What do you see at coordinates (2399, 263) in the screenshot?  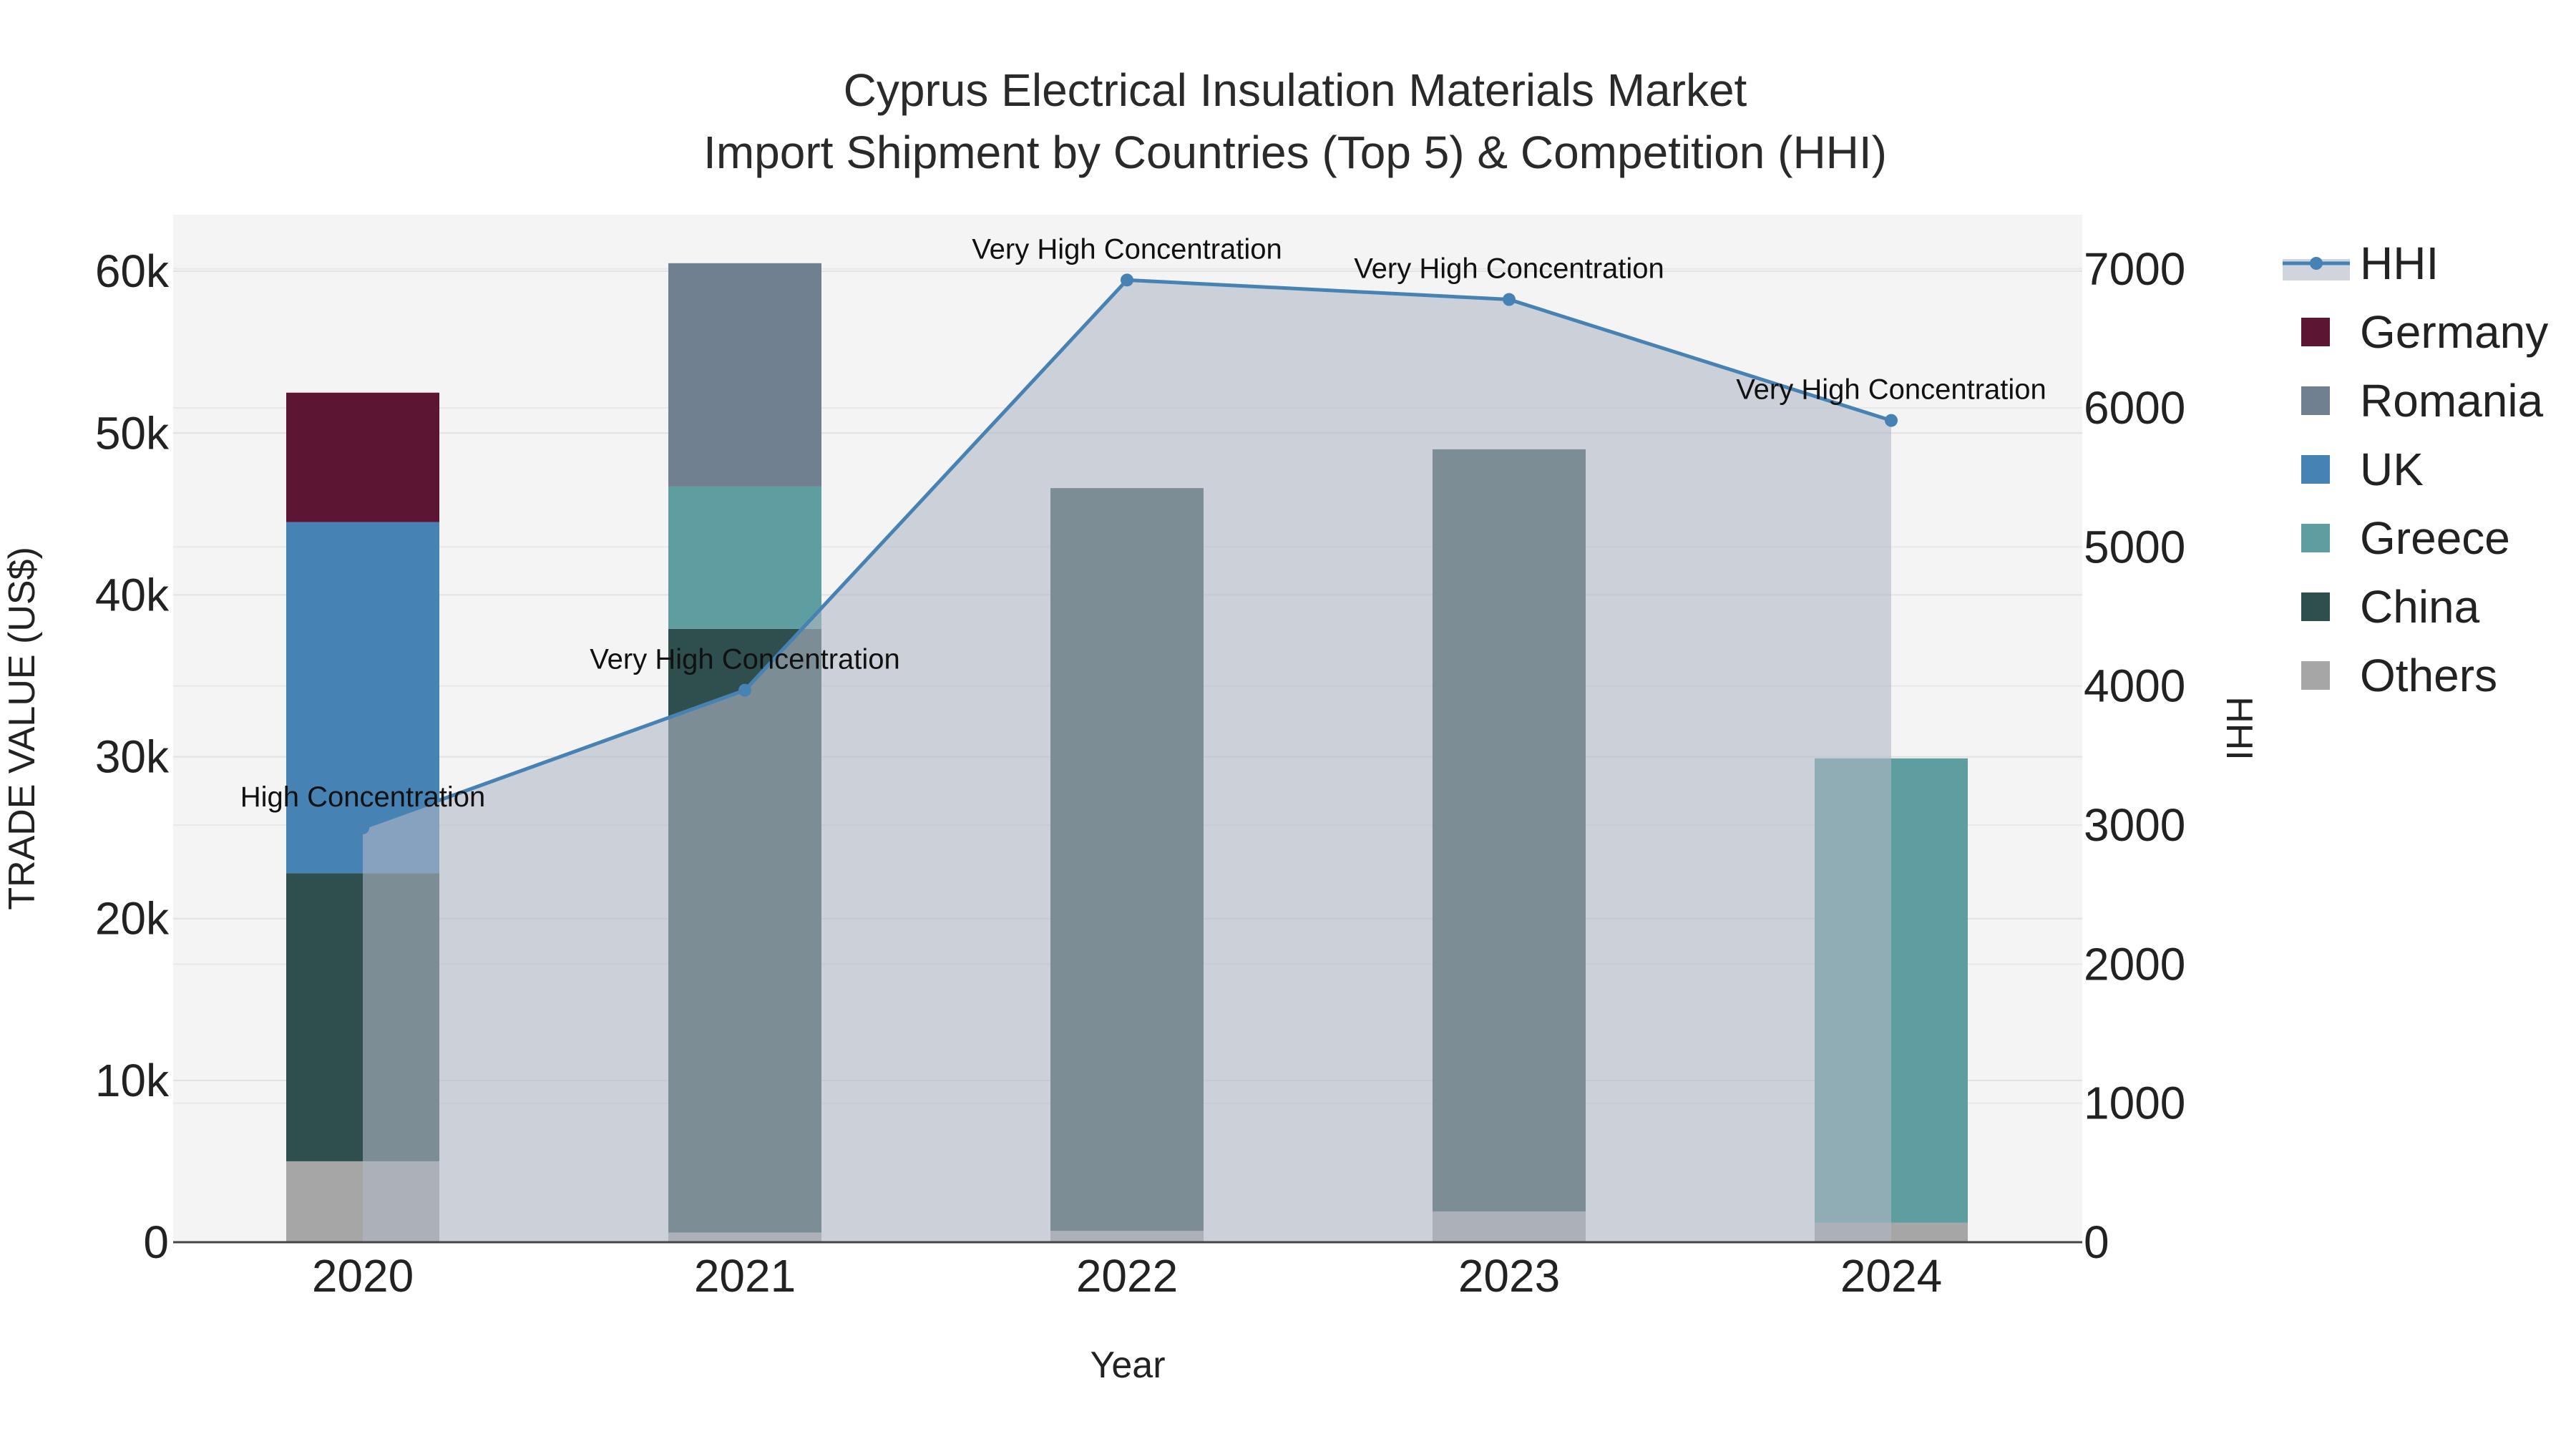 I see `legend-label-hhi: HHI` at bounding box center [2399, 263].